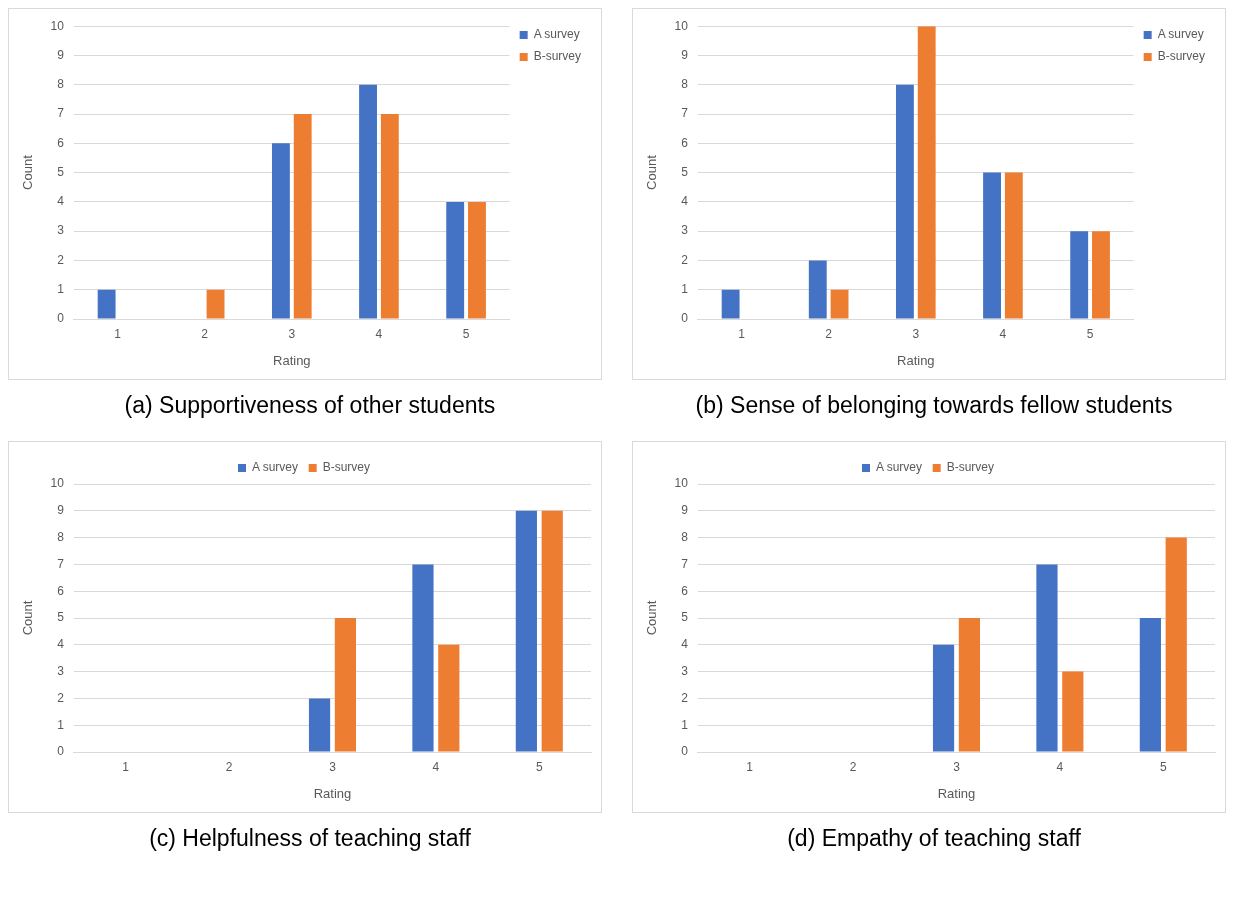 This screenshot has height=901, width=1242. I want to click on text: (a) Supportiveness of other students, so click(310, 405).